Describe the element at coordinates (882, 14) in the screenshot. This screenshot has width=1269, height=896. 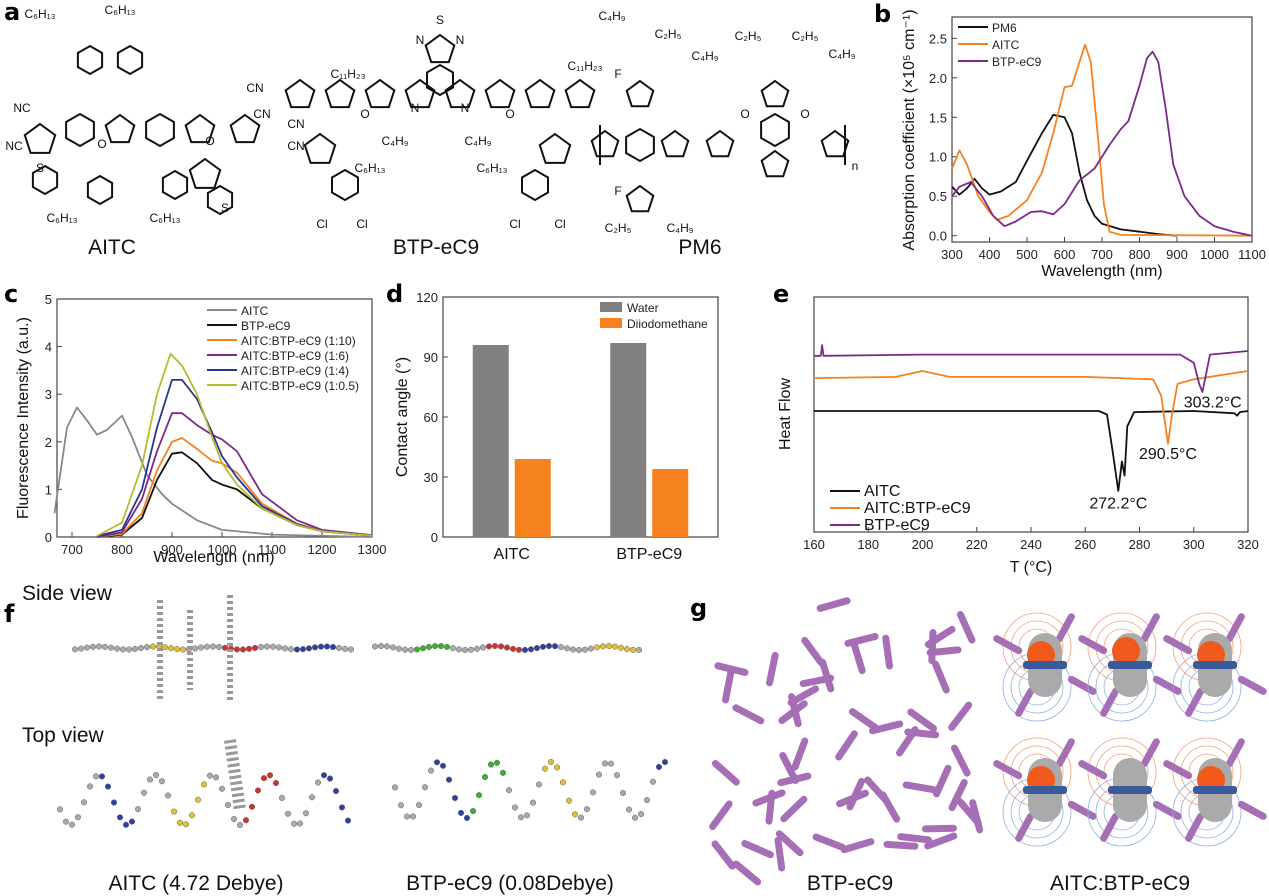
I see `panel-label-b: b` at that location.